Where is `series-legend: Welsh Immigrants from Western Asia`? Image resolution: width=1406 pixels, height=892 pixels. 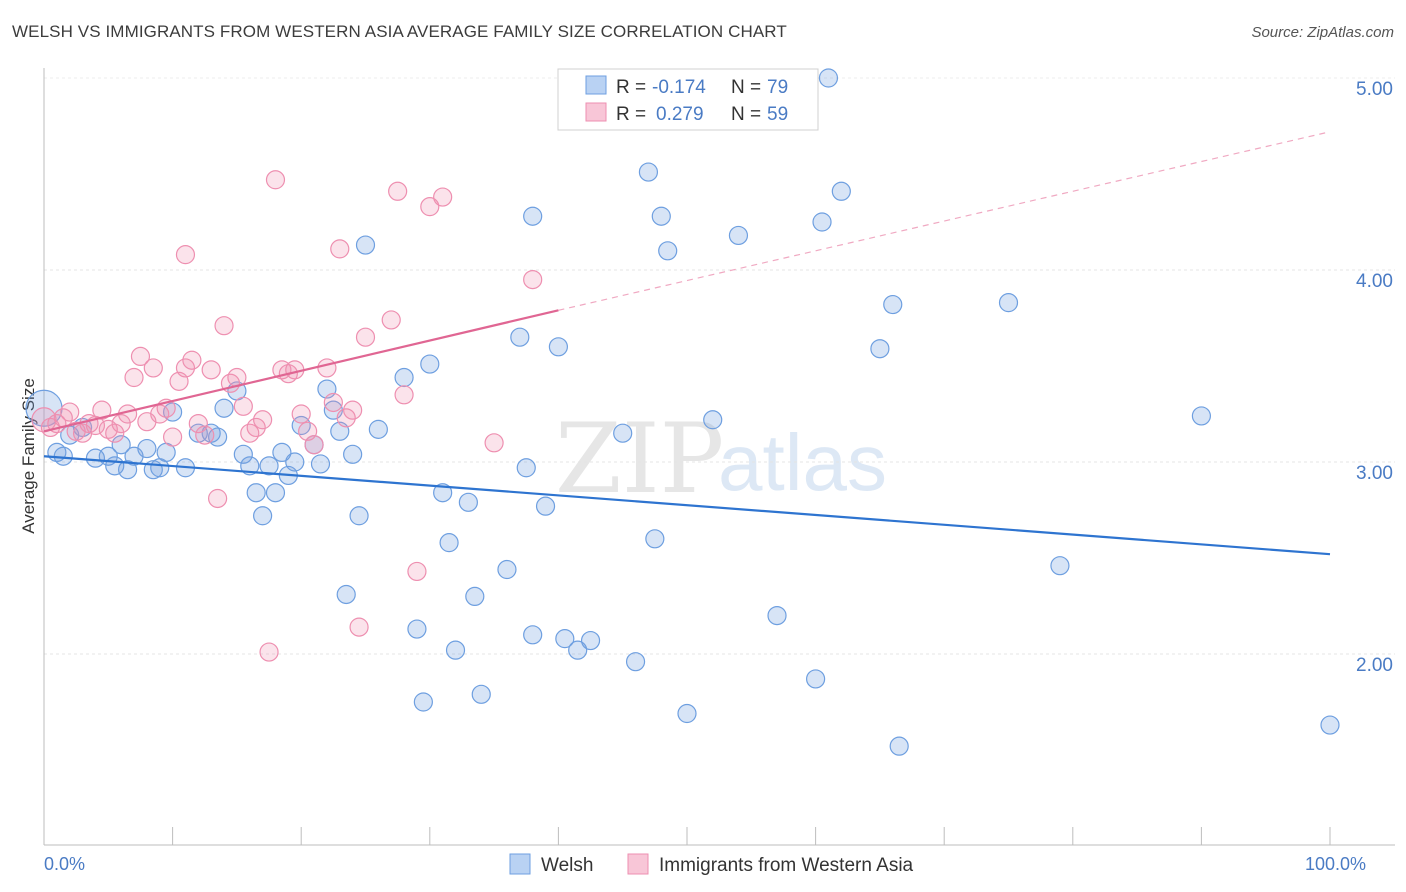 series-legend: Welsh Immigrants from Western Asia is located at coordinates (711, 864).